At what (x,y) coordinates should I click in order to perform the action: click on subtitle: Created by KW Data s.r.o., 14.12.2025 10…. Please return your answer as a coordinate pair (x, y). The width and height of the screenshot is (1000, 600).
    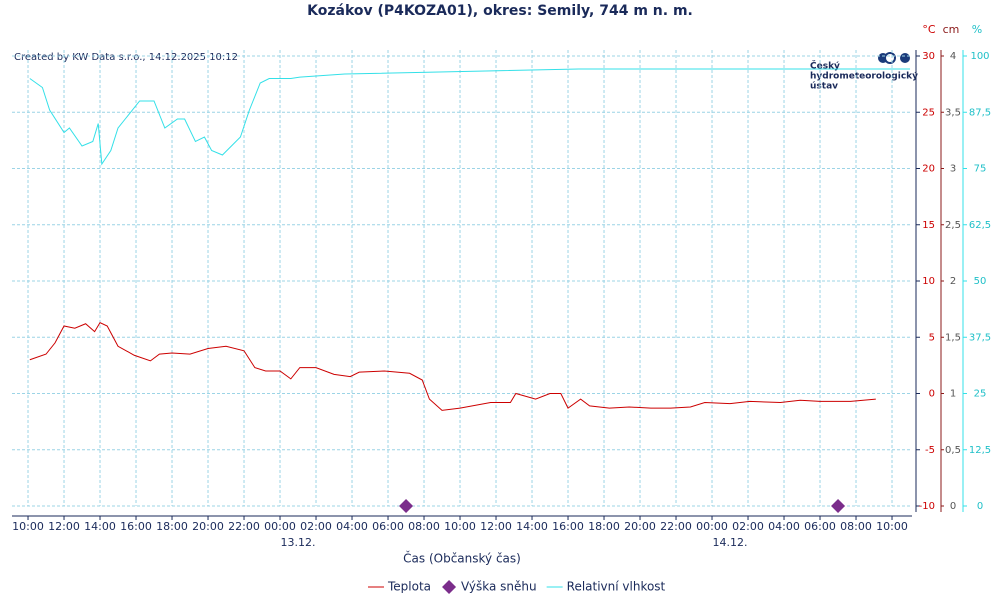
    Looking at the image, I should click on (126, 57).